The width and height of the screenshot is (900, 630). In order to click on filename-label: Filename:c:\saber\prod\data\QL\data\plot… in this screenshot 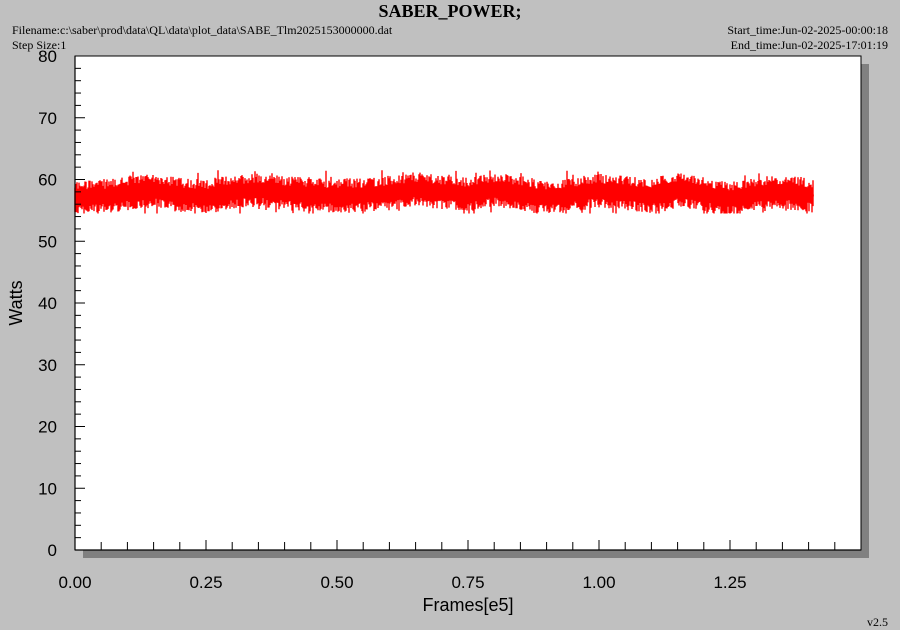, I will do `click(202, 30)`.